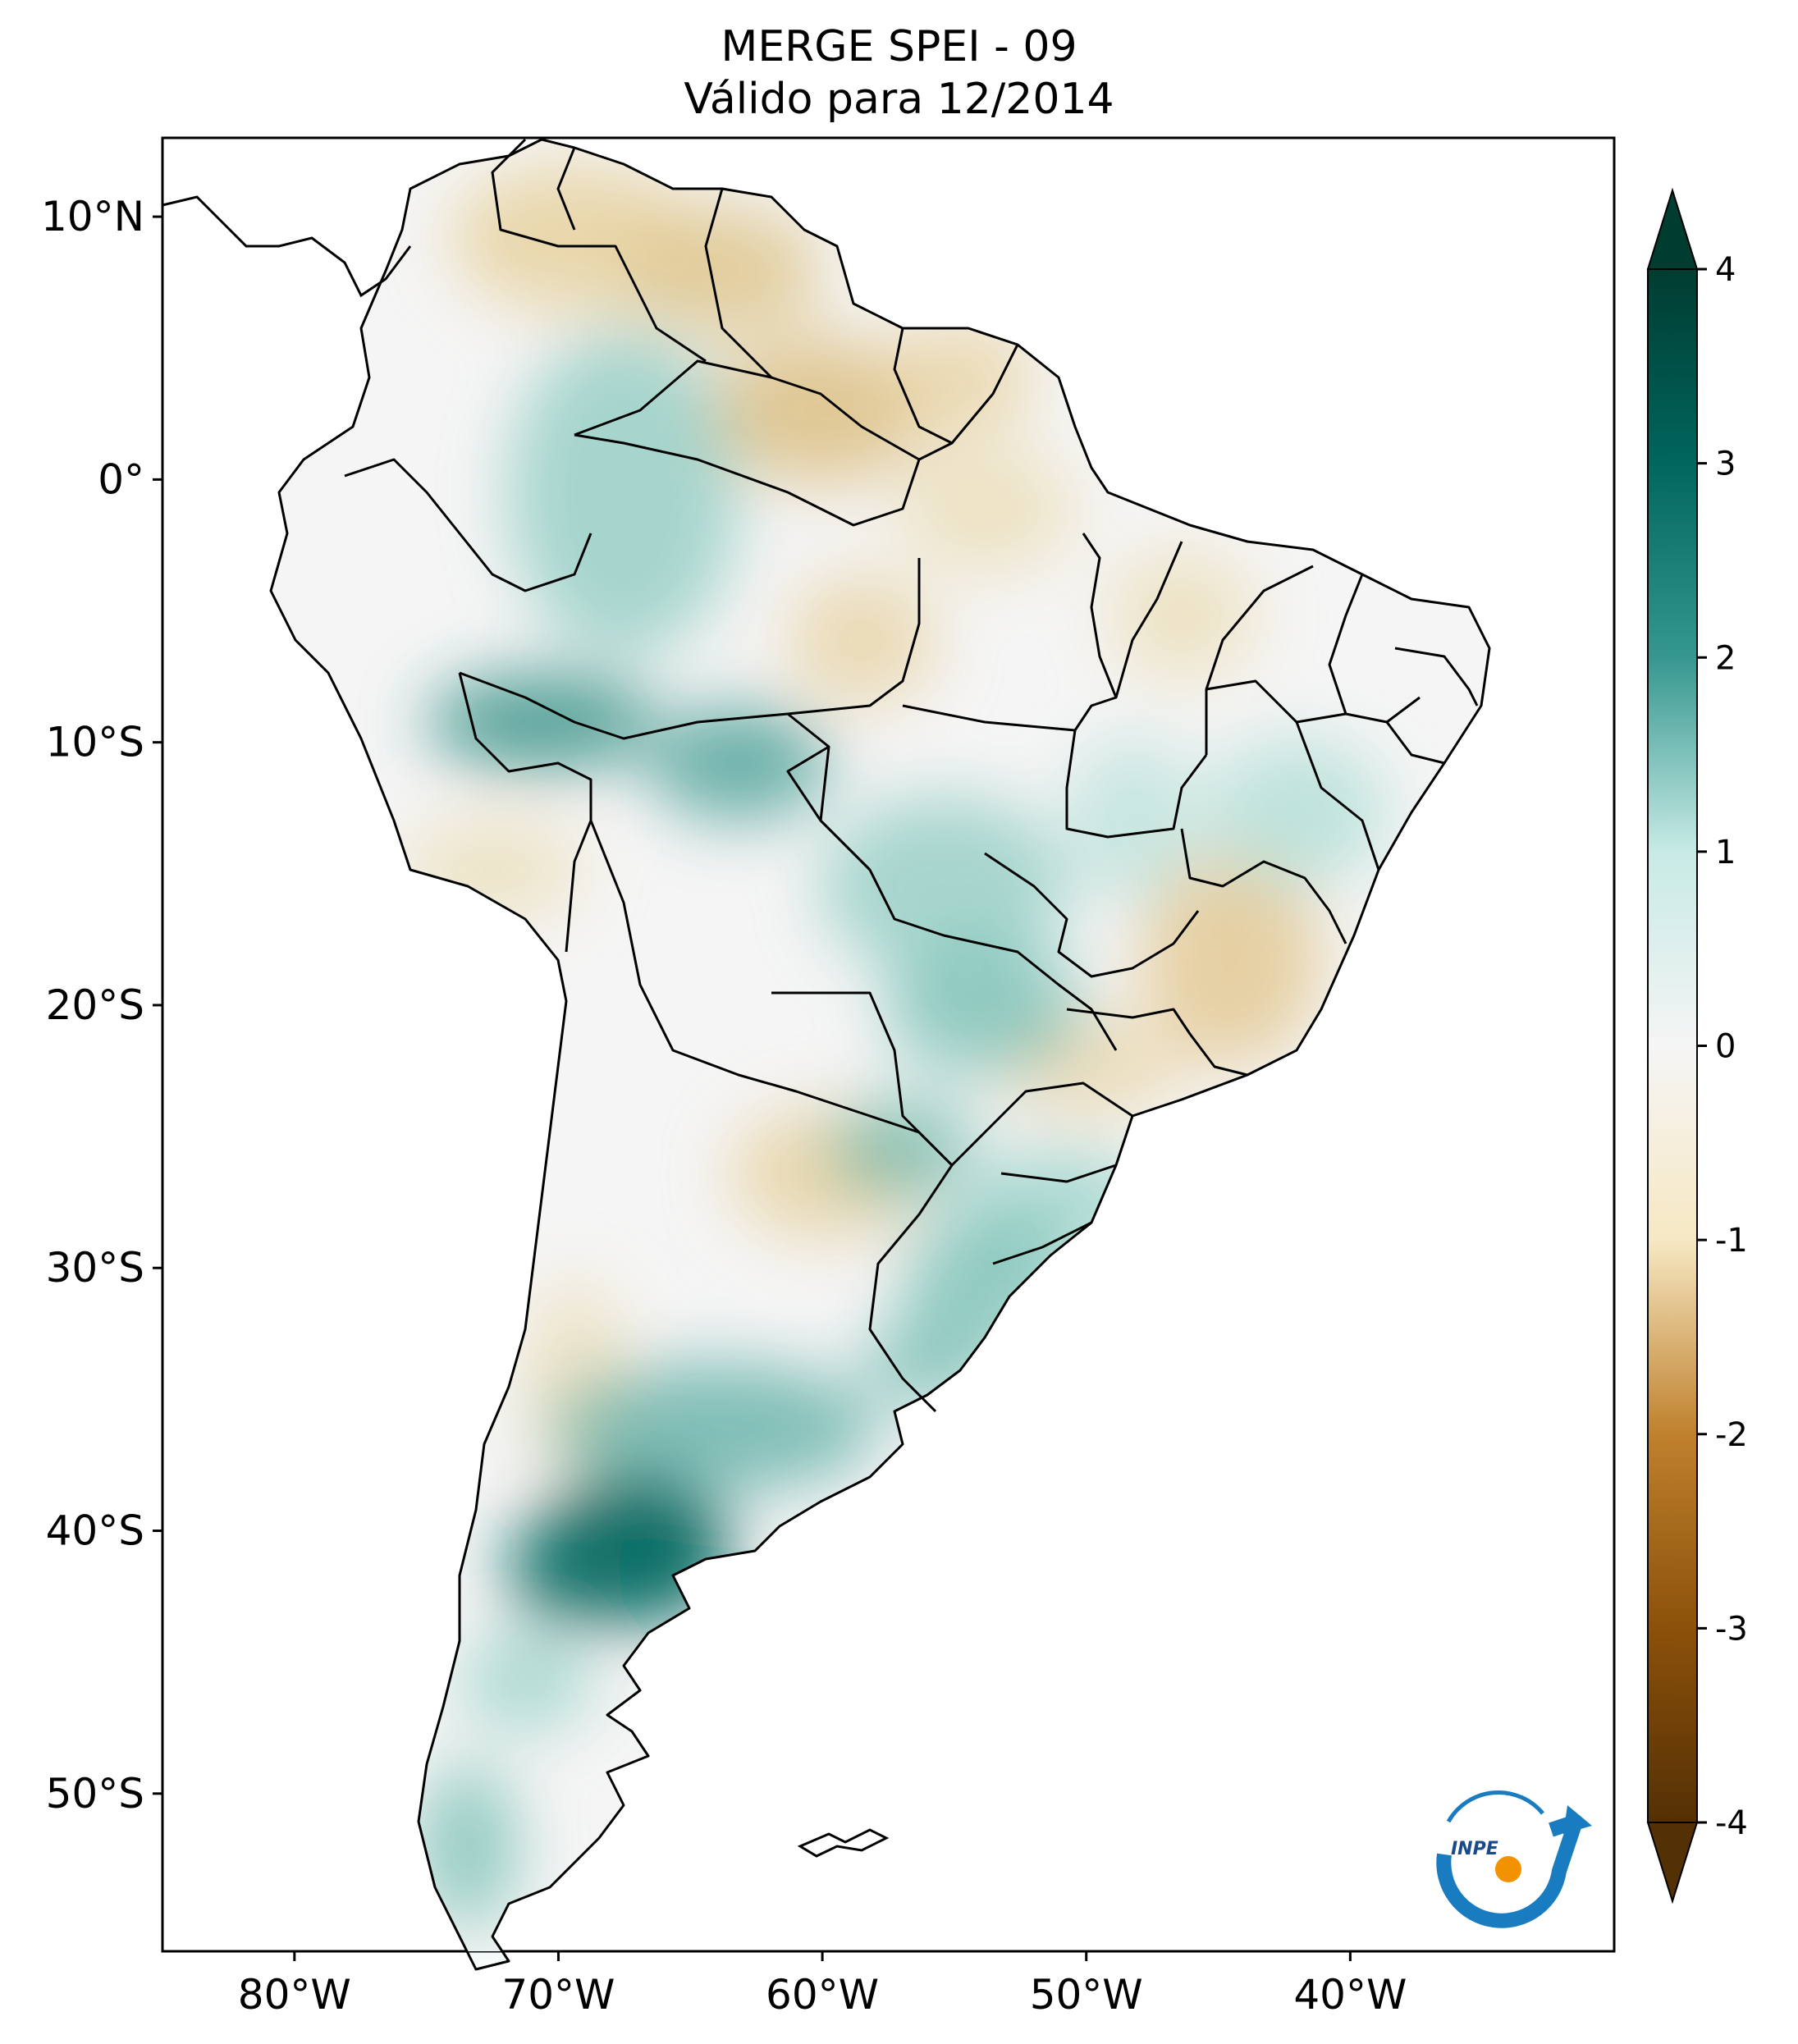  I want to click on orbit-arc-icon, so click(1495, 1806).